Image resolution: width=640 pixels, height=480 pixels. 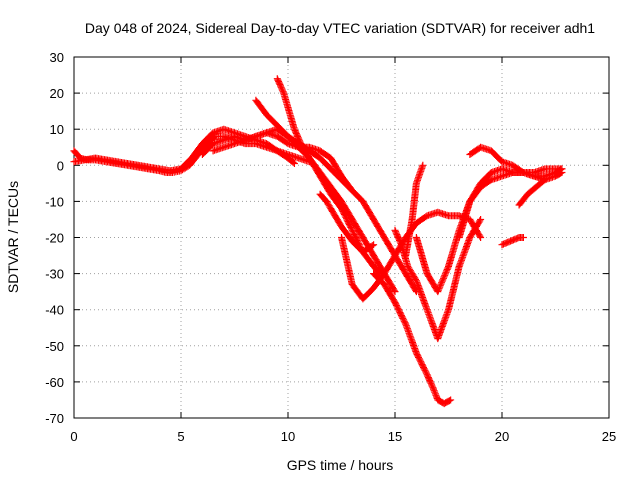 I want to click on series-s4, so click(x=296, y=201).